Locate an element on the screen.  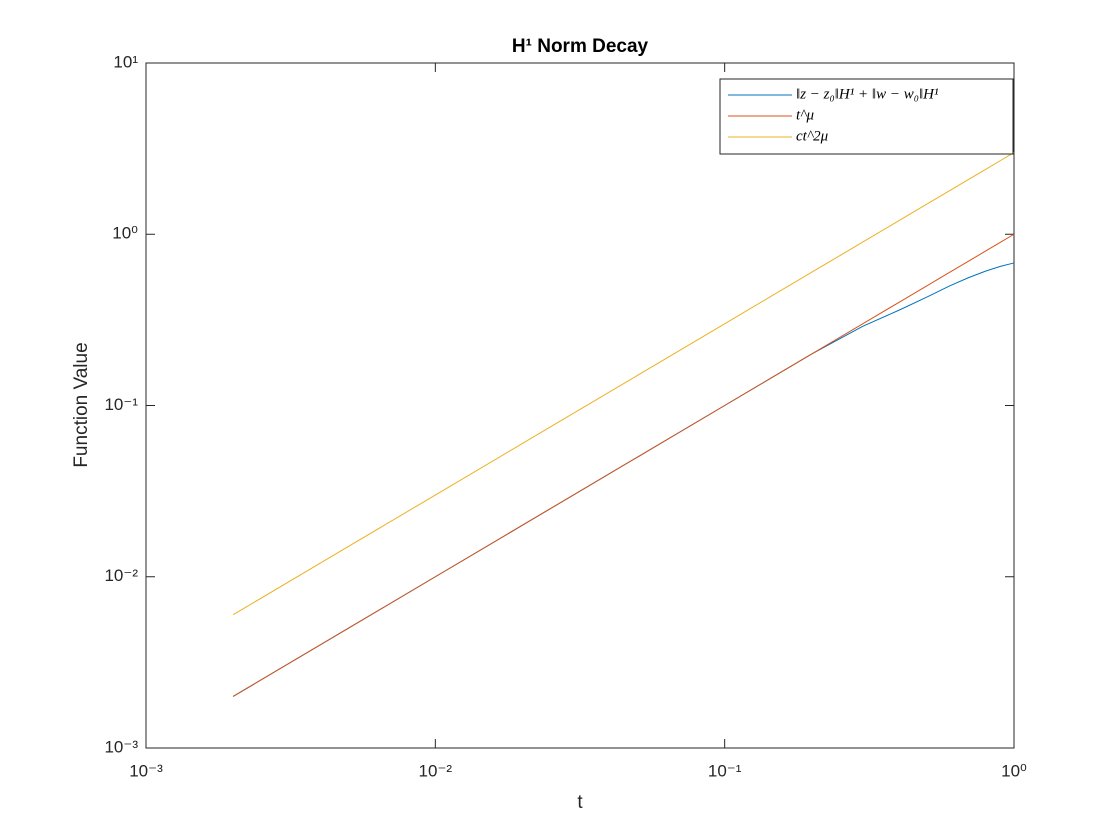
x-tick-label: 10⁻¹ is located at coordinates (725, 770).